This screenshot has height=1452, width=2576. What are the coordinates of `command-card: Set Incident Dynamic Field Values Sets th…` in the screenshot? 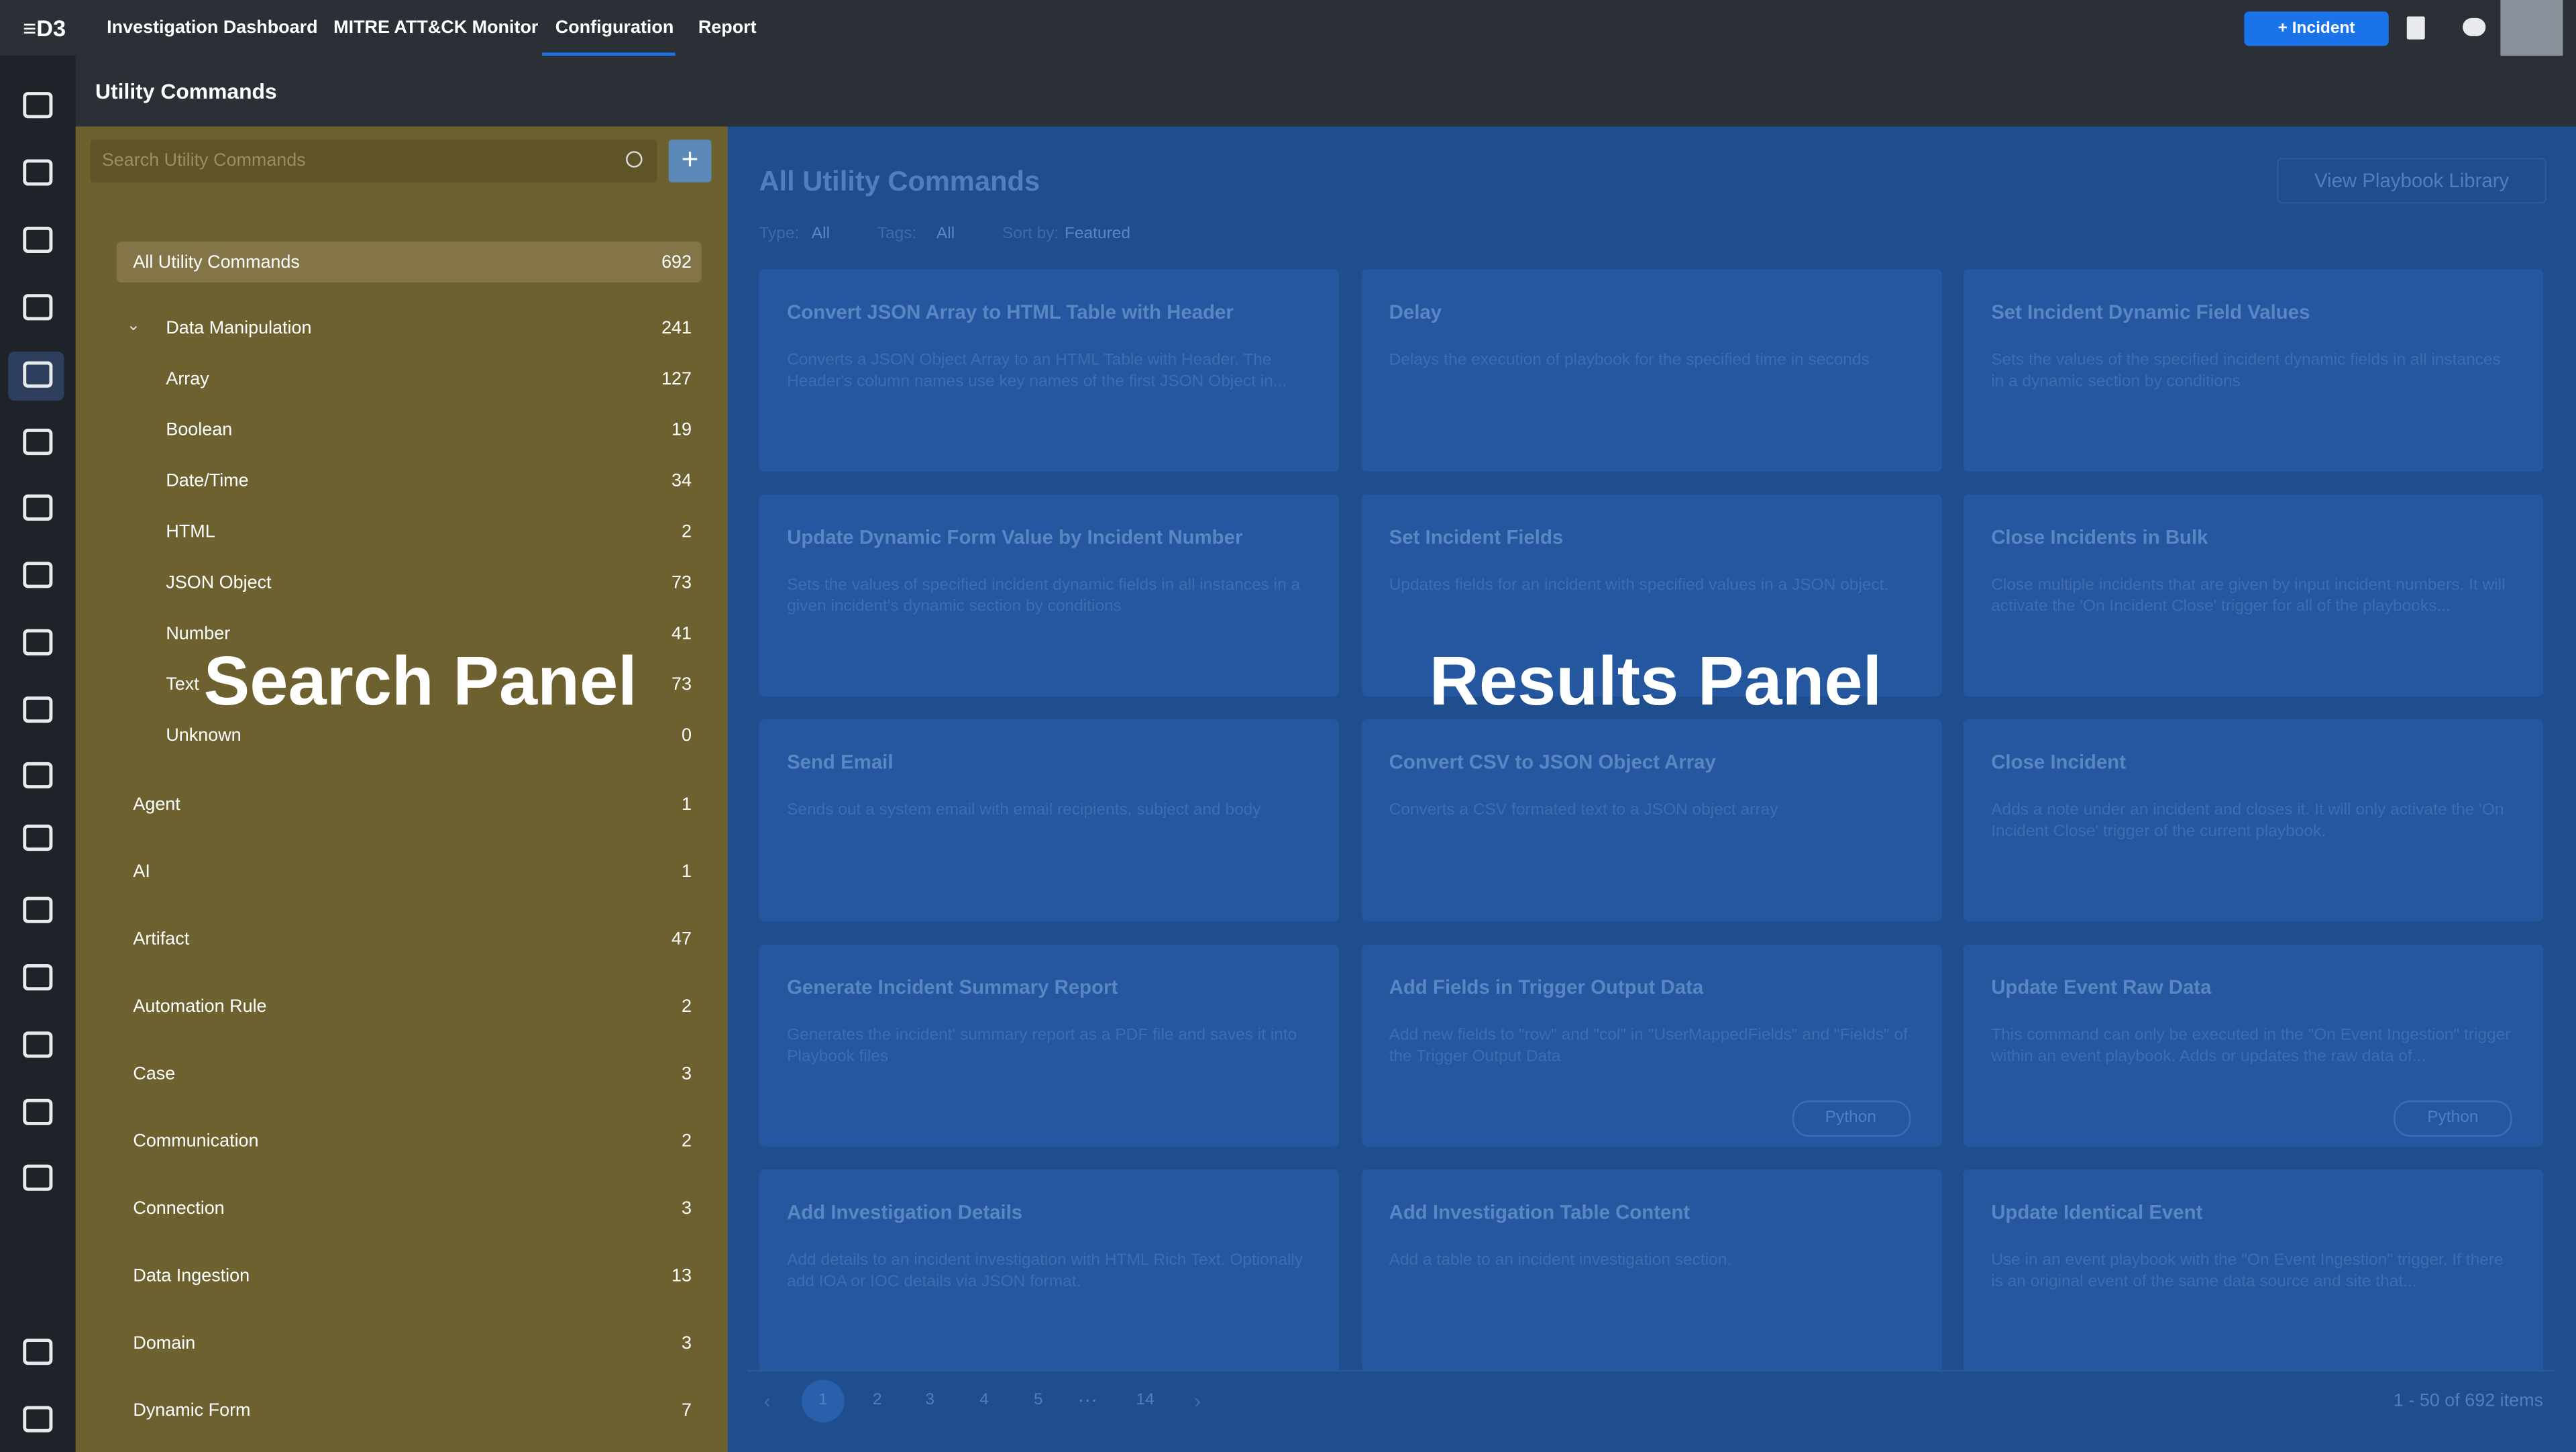 It's located at (2253, 370).